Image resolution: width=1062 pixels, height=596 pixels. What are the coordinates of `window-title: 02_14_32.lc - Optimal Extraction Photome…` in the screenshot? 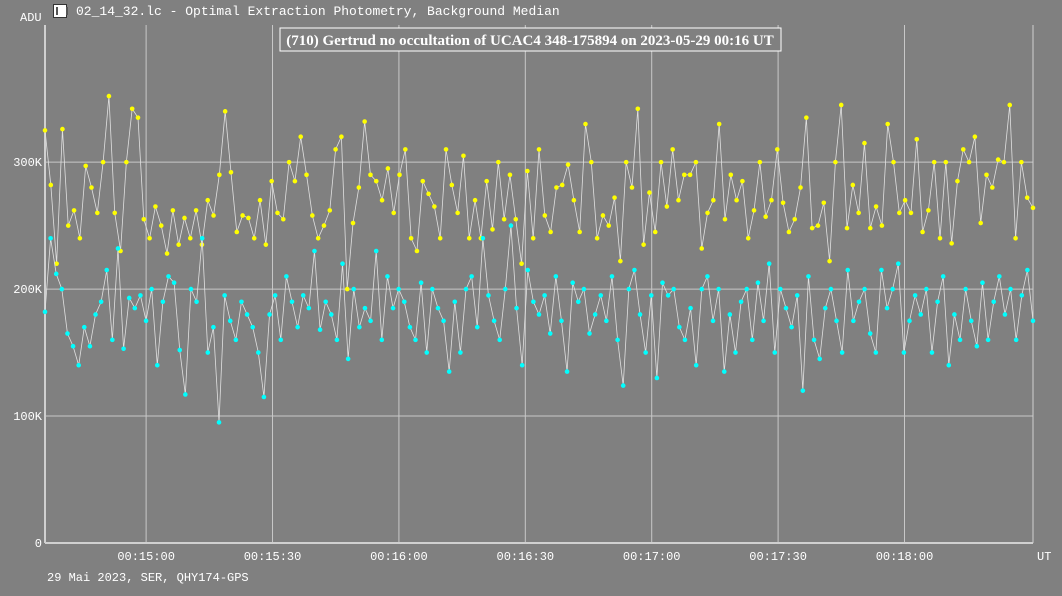 It's located at (318, 11).